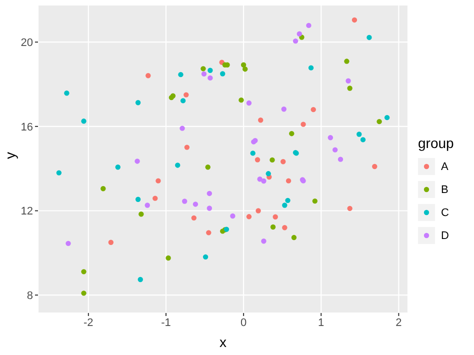 This screenshot has height=355, width=474. What do you see at coordinates (445, 212) in the screenshot?
I see `legend-label: C` at bounding box center [445, 212].